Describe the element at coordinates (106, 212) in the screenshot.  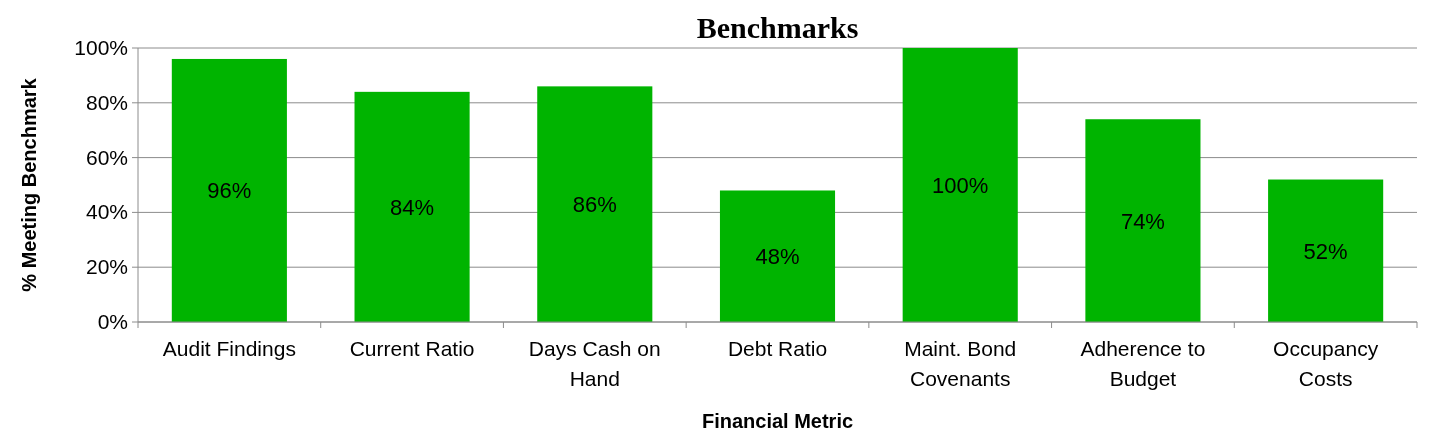
I see `y-tick-label: 40%` at that location.